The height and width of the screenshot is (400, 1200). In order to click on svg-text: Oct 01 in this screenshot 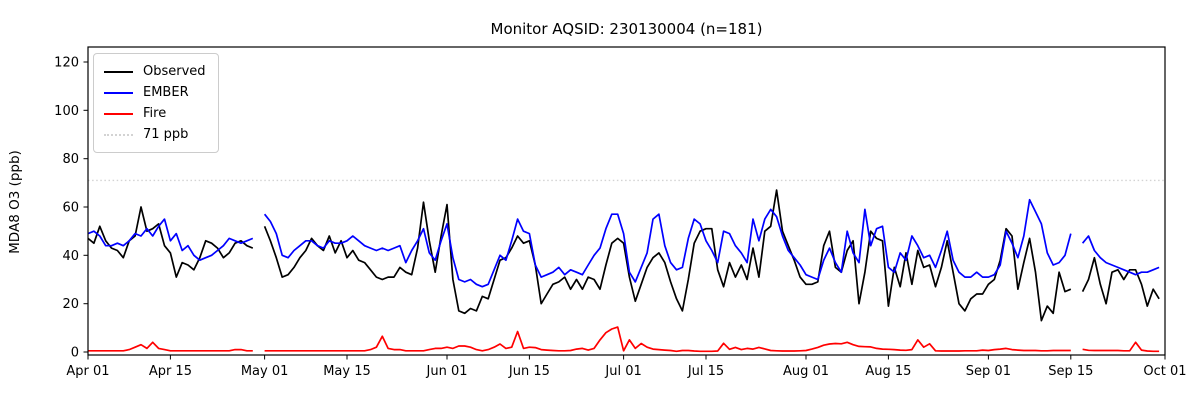, I will do `click(1164, 371)`.